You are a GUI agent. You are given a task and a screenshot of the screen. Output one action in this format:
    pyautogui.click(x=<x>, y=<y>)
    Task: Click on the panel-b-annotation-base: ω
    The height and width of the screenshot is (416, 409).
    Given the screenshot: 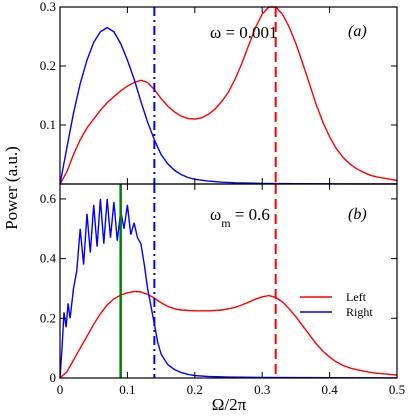 What is the action you would take?
    pyautogui.click(x=215, y=214)
    